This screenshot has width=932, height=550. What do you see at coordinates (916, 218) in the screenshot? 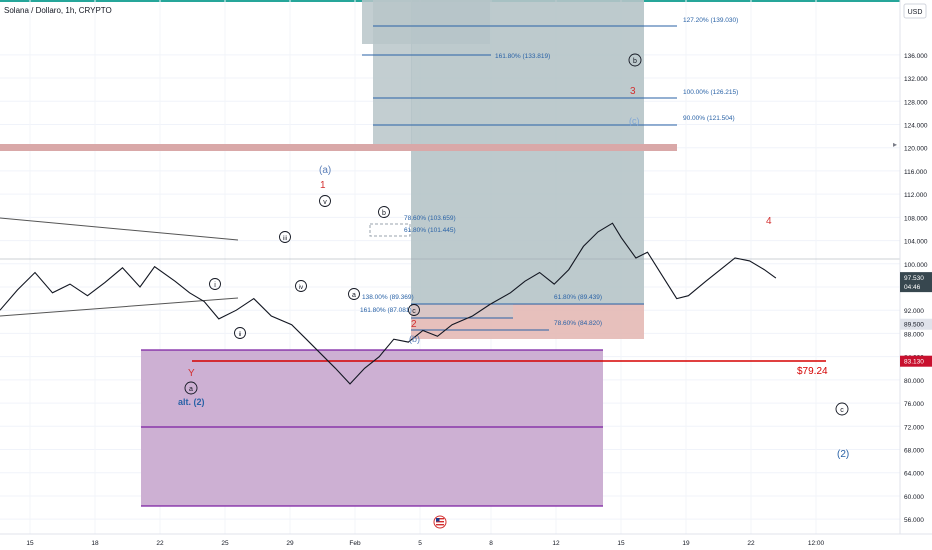
I see `price-tick-label: 108.000` at bounding box center [916, 218].